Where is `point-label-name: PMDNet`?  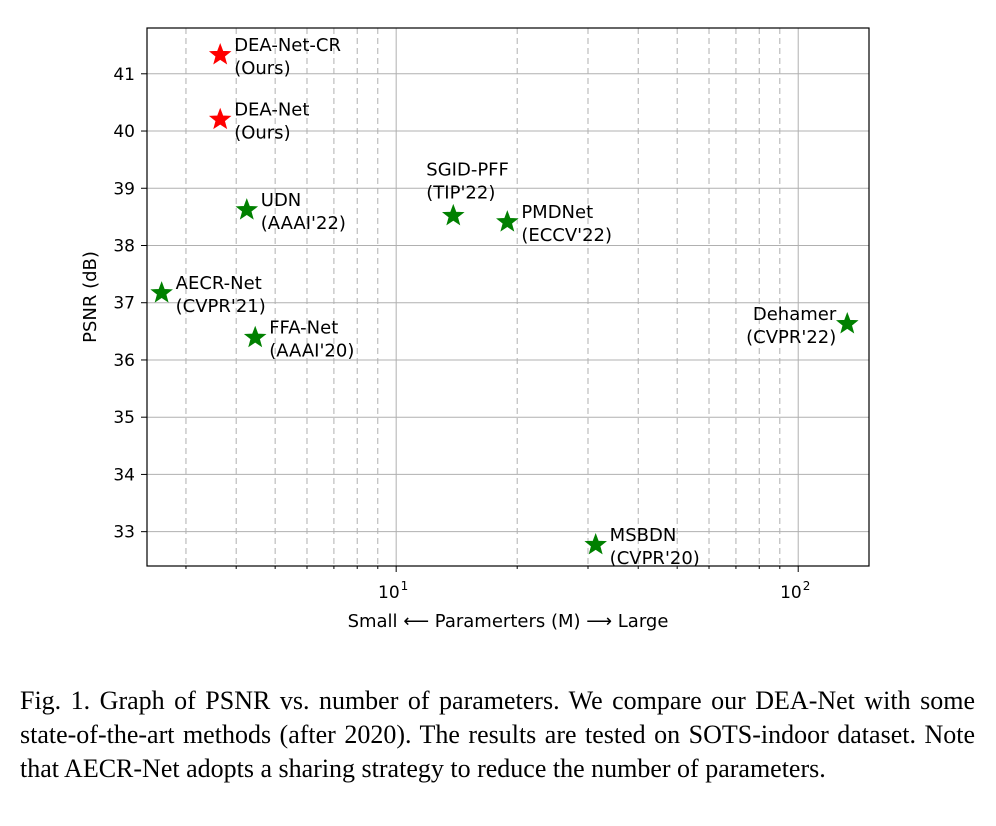
point-label-name: PMDNet is located at coordinates (557, 212).